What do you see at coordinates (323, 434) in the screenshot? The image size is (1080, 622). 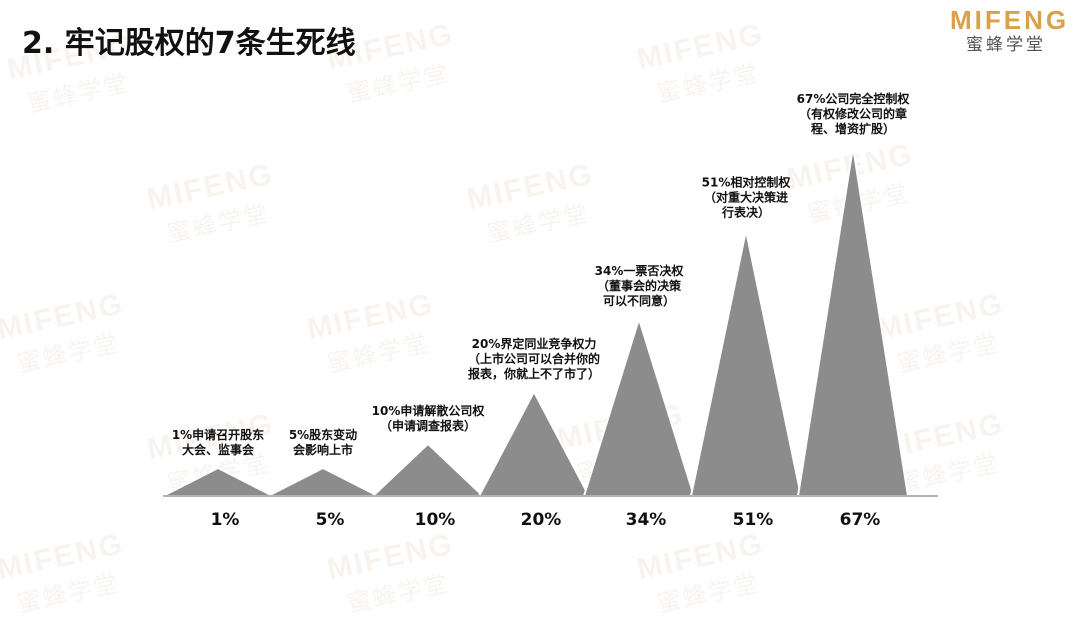 I see `peak-label-line: 5%股东变动` at bounding box center [323, 434].